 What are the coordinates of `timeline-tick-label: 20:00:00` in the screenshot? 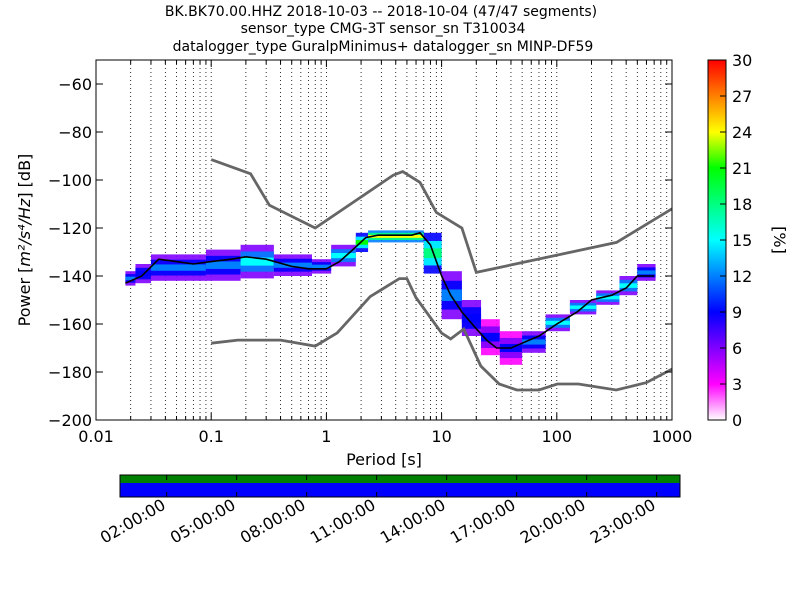 It's located at (553, 521).